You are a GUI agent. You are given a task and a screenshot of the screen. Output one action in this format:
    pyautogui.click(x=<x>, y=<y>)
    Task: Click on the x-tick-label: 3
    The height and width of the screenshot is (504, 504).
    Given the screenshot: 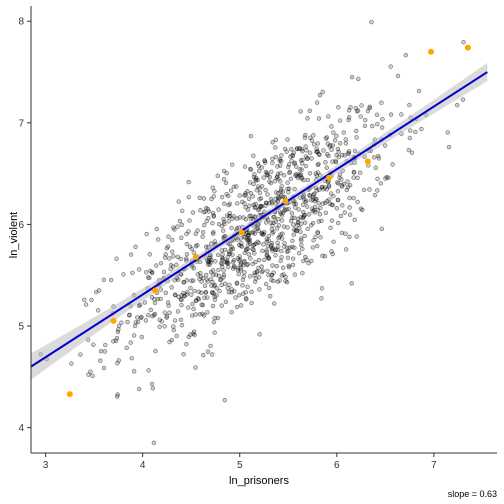 What is the action you would take?
    pyautogui.click(x=46, y=465)
    